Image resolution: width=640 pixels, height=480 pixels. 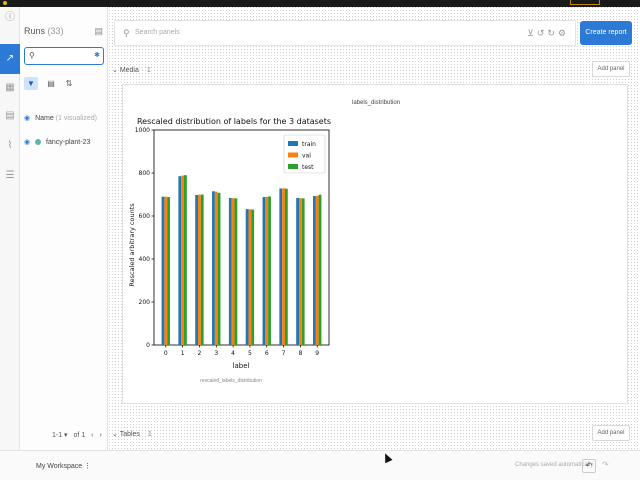 What do you see at coordinates (267, 353) in the screenshot?
I see `x-tick-label: 6` at bounding box center [267, 353].